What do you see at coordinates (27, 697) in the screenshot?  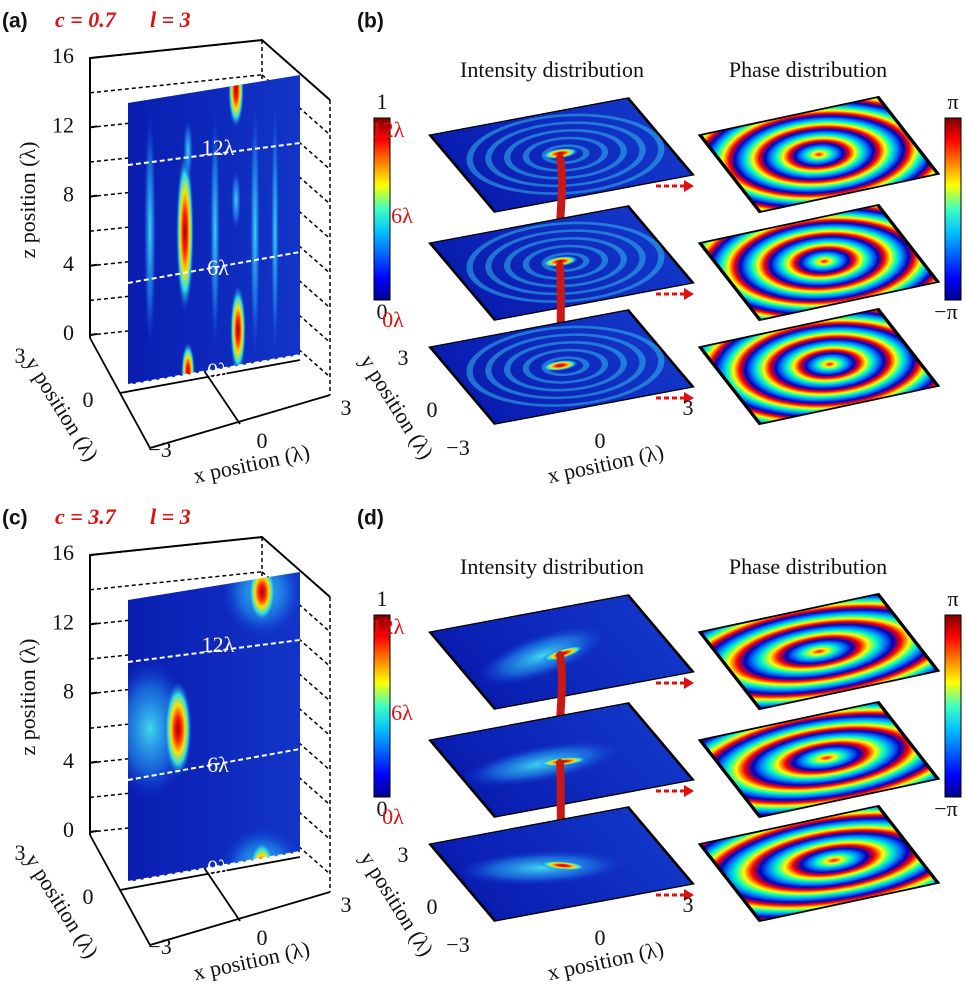 I see `z-axis-title: z position (λ)` at bounding box center [27, 697].